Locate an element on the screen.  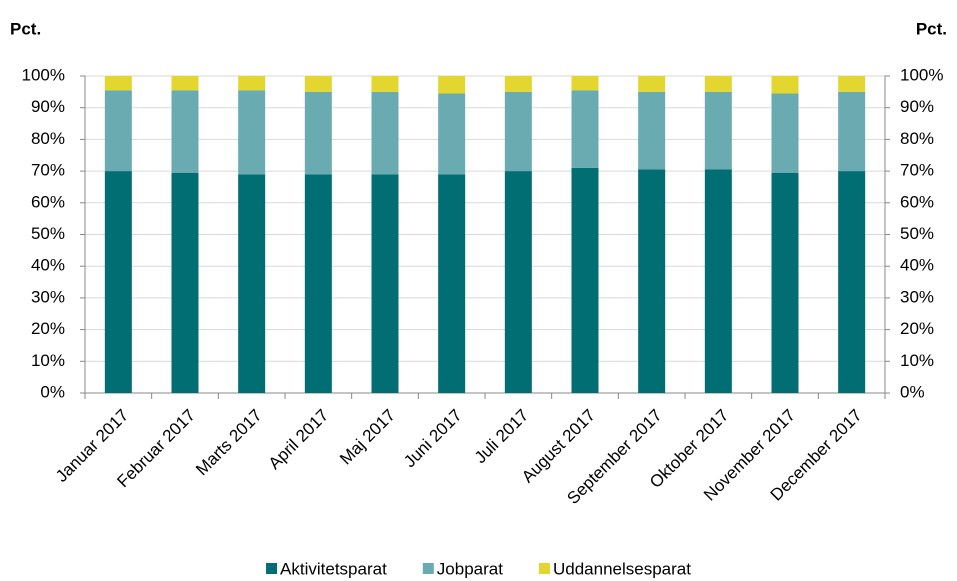
y2-tick-label: 10% is located at coordinates (917, 360).